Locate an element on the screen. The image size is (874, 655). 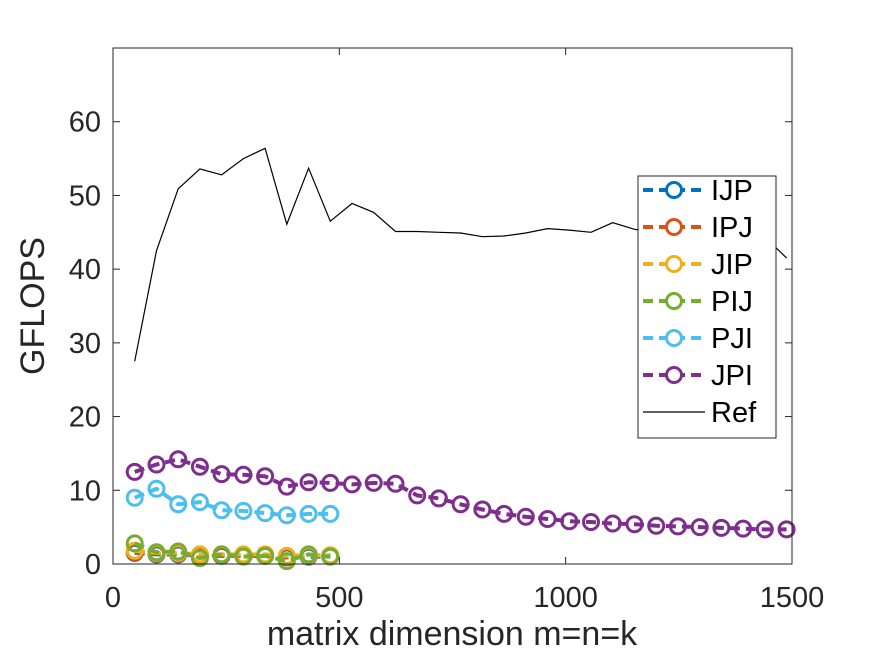
y-tick-label: 0 is located at coordinates (93, 565).